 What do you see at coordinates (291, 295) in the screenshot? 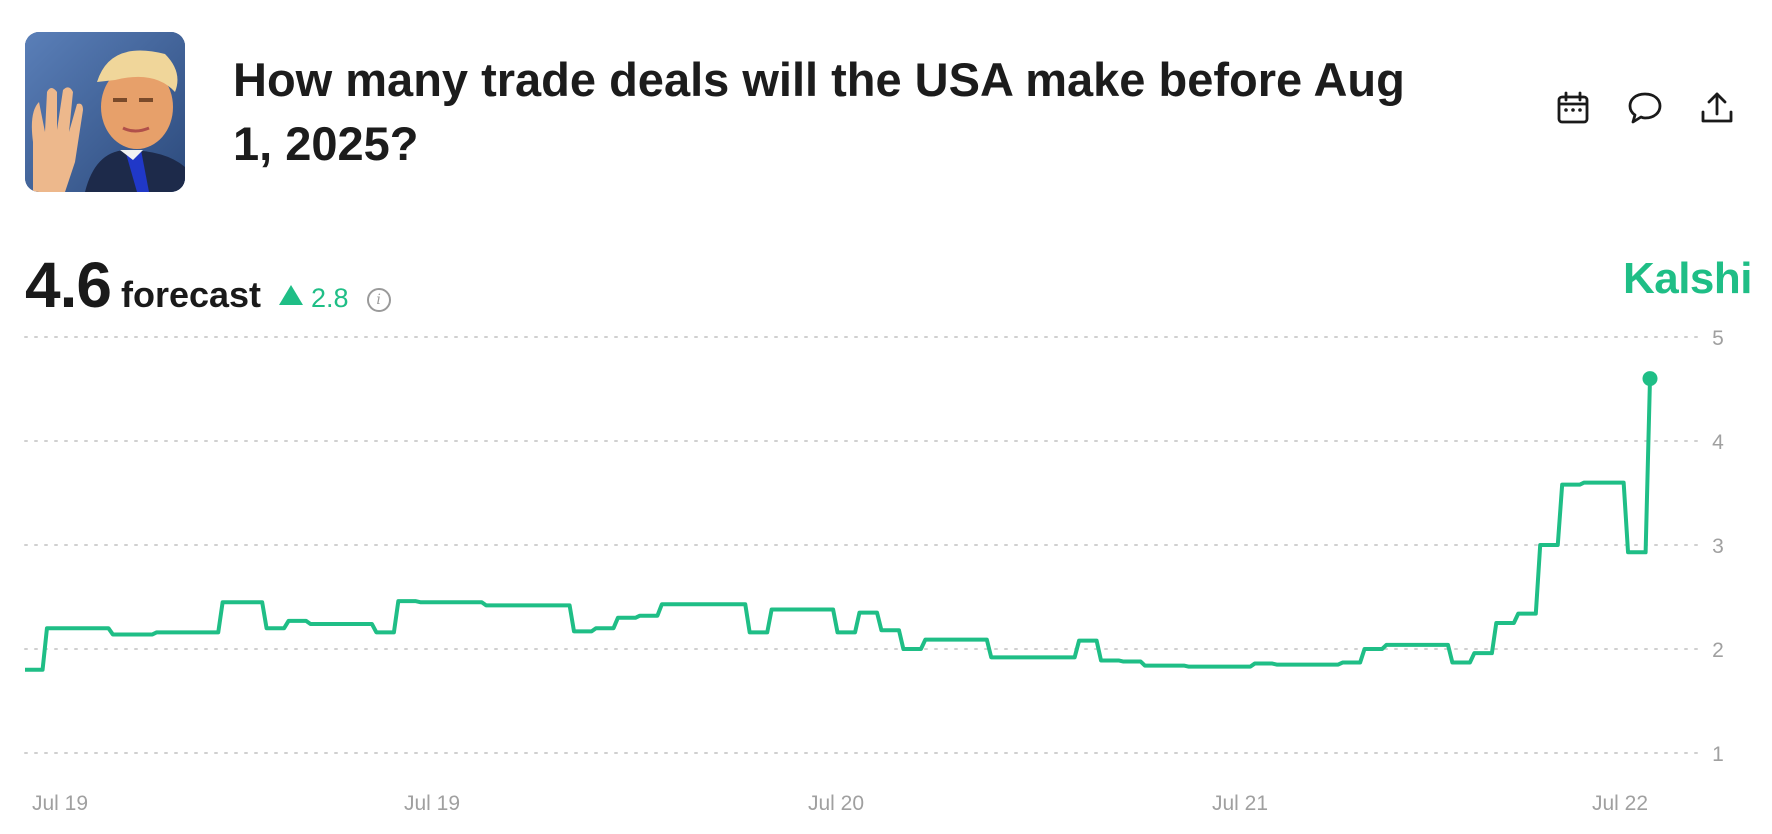
I see `arrow-up-icon` at bounding box center [291, 295].